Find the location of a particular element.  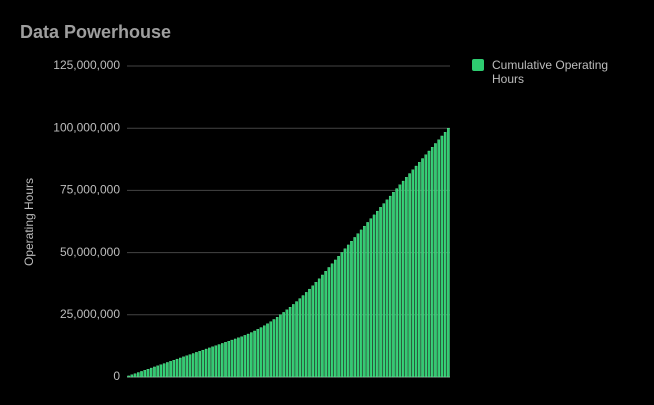

chart-title: Data Powerhouse is located at coordinates (95, 32).